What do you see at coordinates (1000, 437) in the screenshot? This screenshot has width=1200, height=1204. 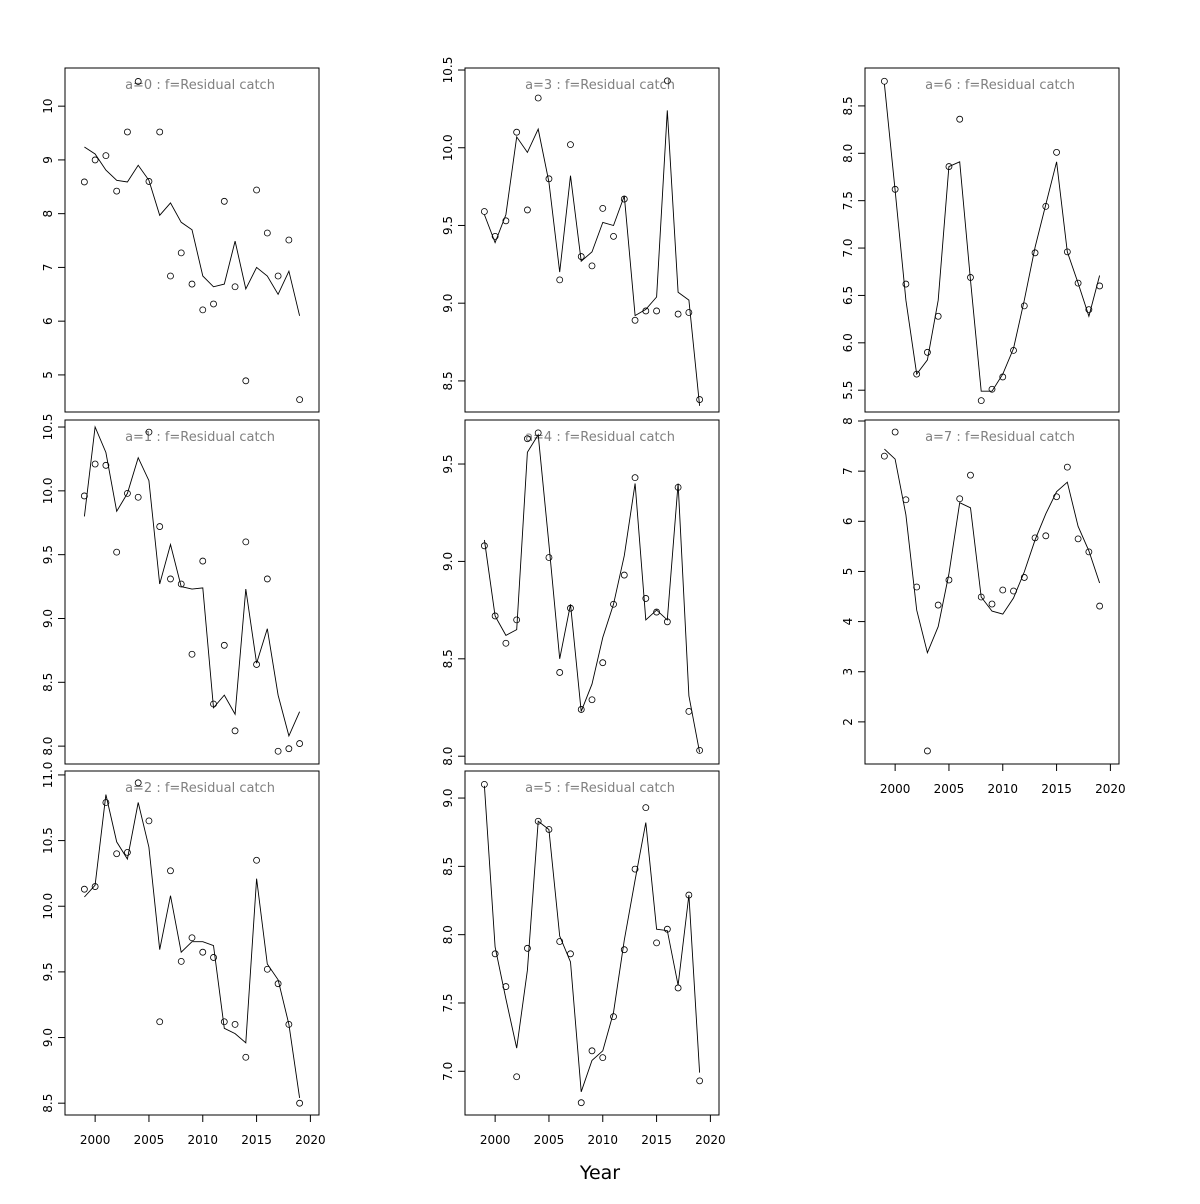 I see `panel-title: a=7 : f=Residual catch` at bounding box center [1000, 437].